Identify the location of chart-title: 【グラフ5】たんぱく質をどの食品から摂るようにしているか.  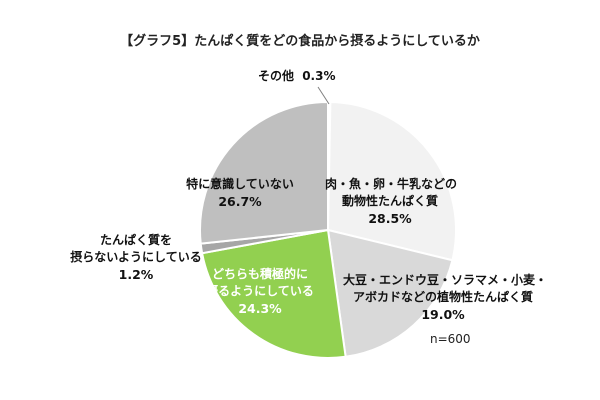
(300, 41).